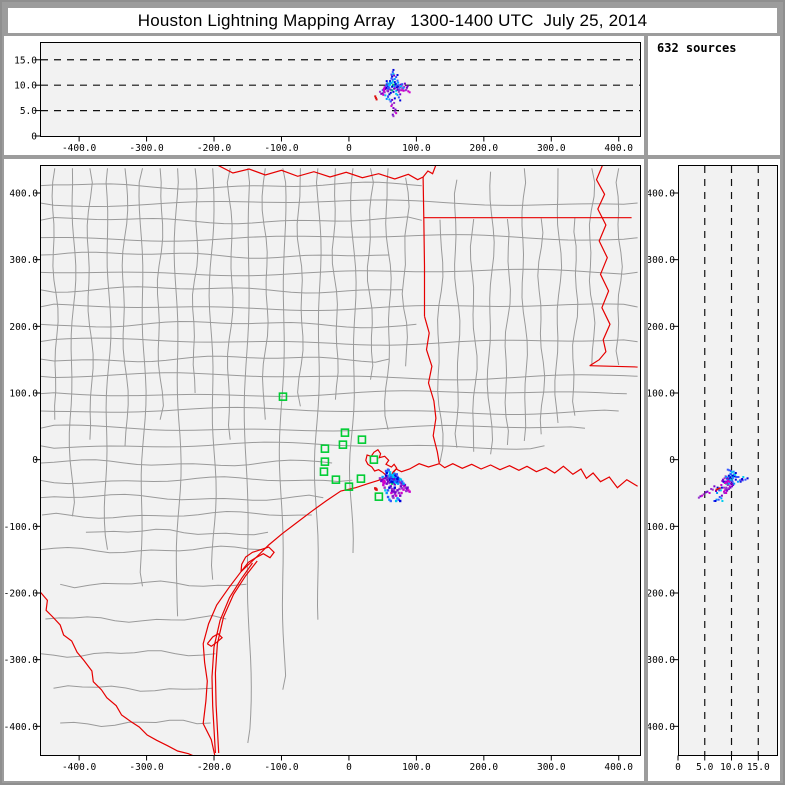  Describe the element at coordinates (349, 767) in the screenshot. I see `map-x-tick-label: 0` at that location.